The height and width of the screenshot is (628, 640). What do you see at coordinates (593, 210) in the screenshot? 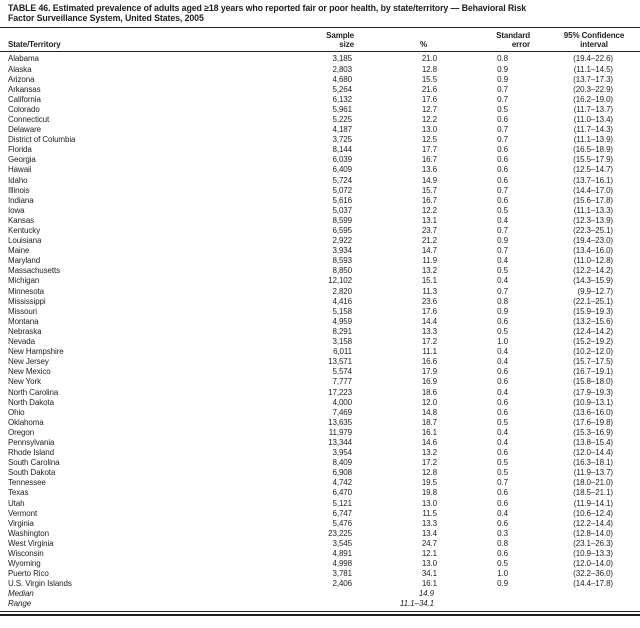
I see `confidence-interval-cell: (11.1–13.3)` at bounding box center [593, 210].